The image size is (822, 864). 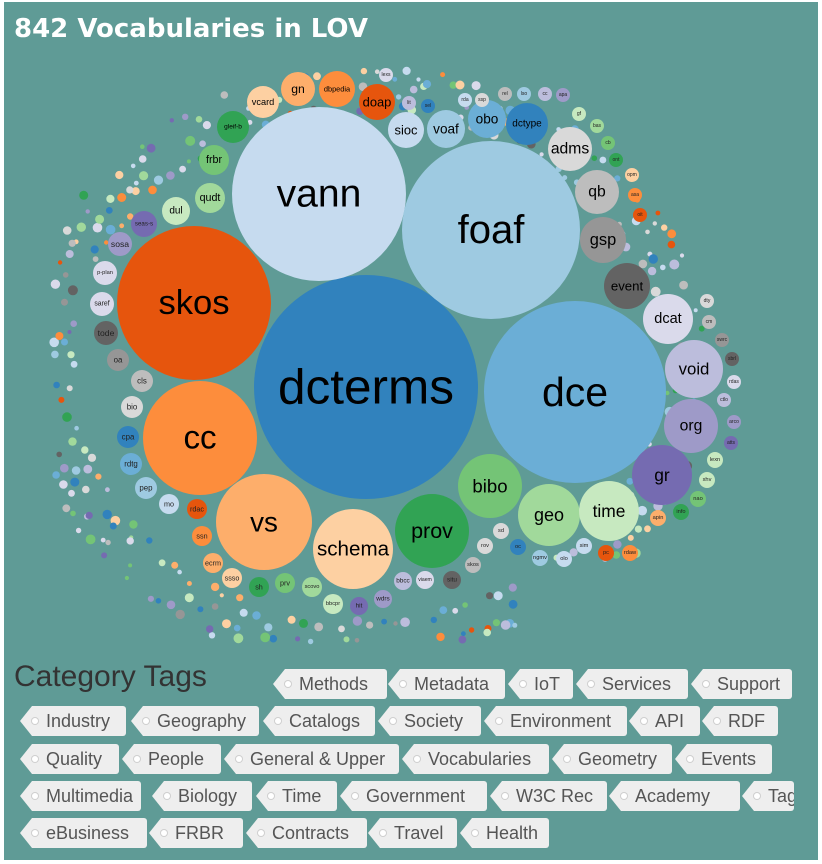 I want to click on vocab-bubble-ssn, so click(x=202, y=536).